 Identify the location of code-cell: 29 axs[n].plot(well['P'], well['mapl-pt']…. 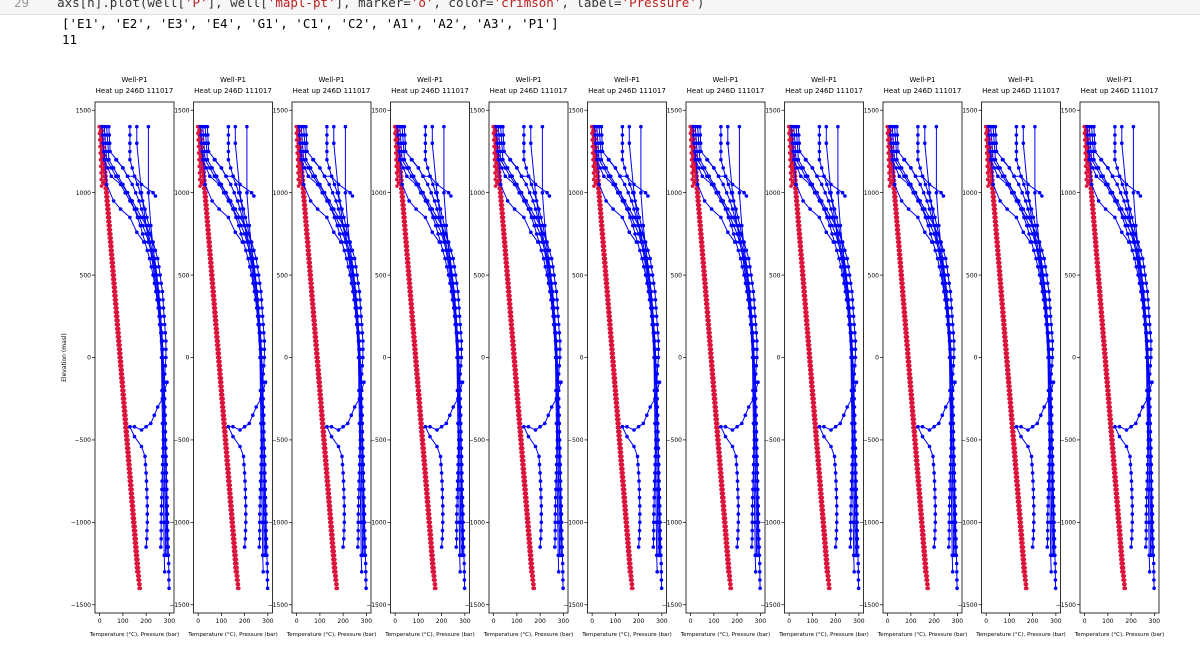
(600, 7).